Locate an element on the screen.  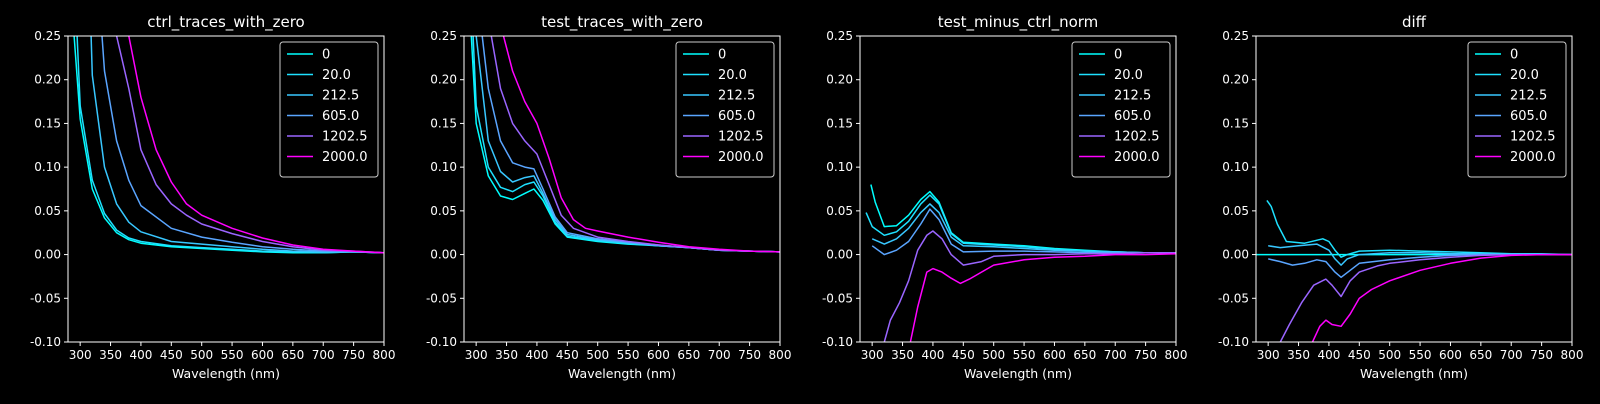
chart-title: diff is located at coordinates (1414, 22).